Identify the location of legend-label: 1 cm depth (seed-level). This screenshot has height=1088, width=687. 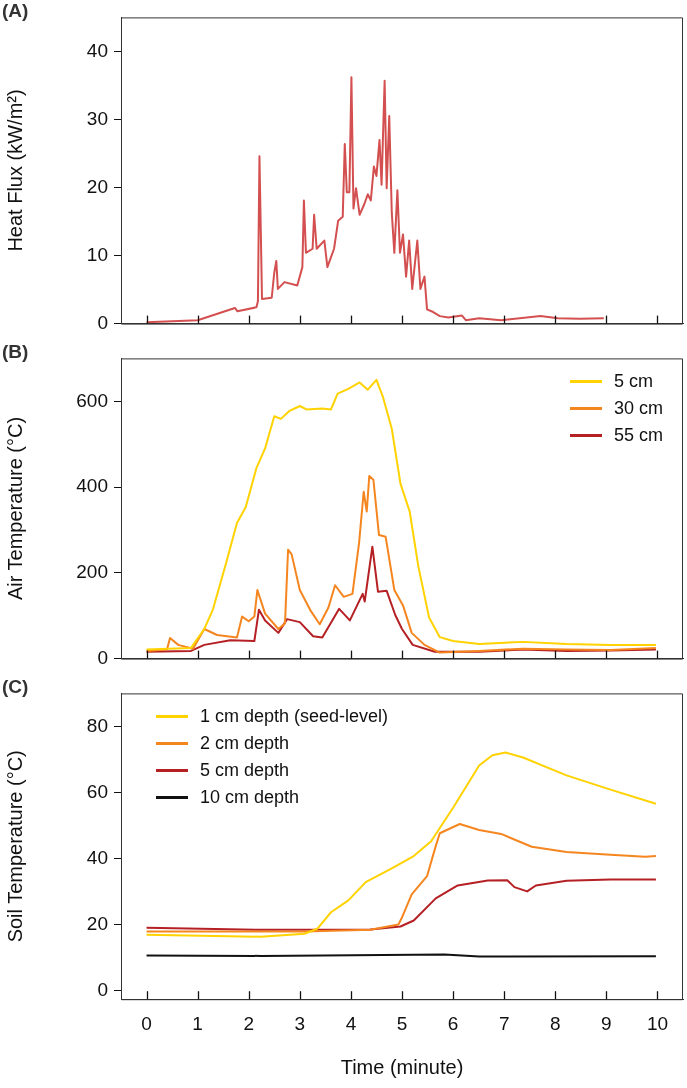
(294, 717).